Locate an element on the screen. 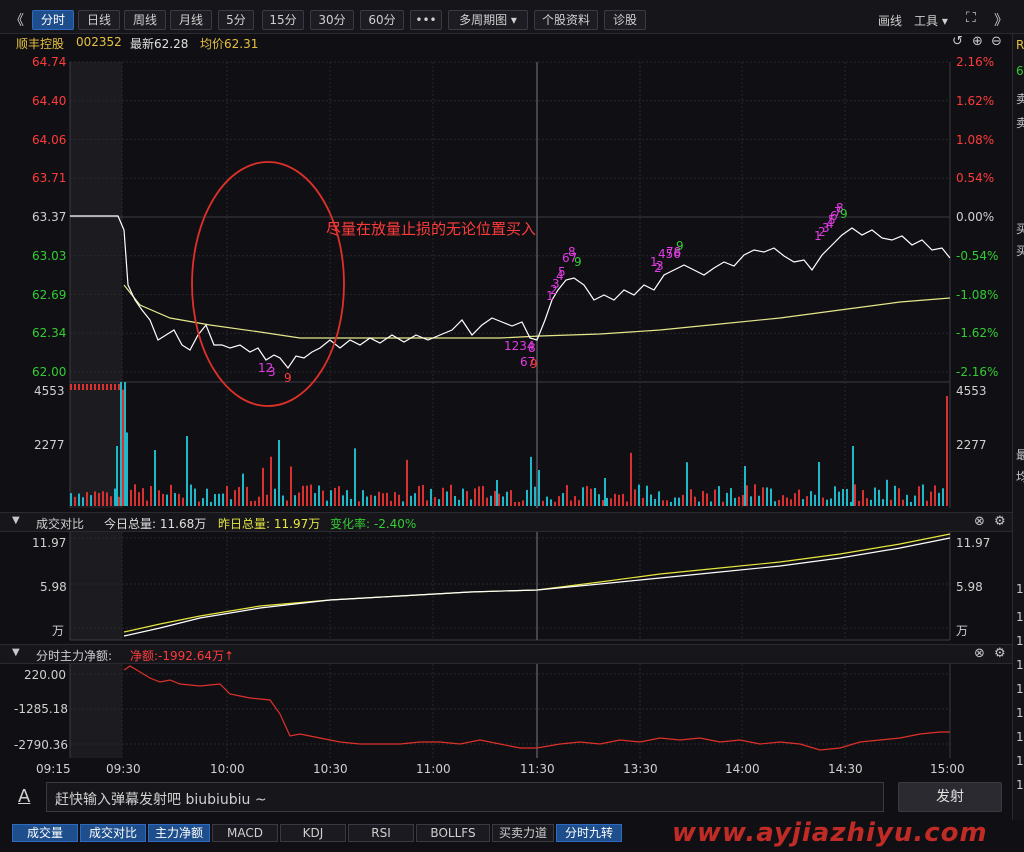 The height and width of the screenshot is (852, 1024). stock-info-button: 个股资料 is located at coordinates (566, 20).